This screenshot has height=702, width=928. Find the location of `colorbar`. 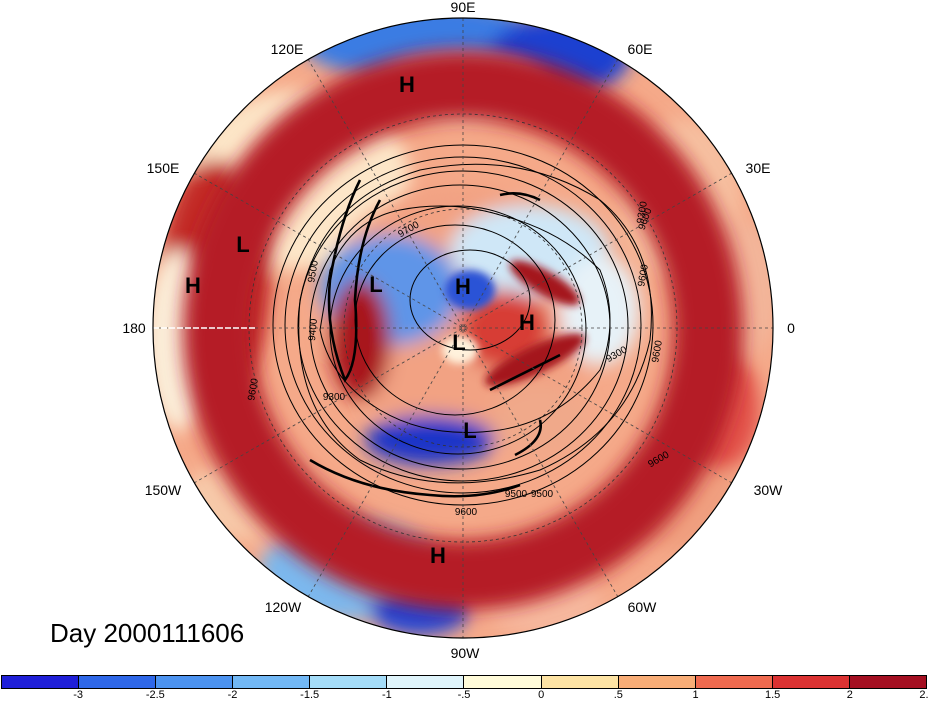

colorbar is located at coordinates (464, 682).